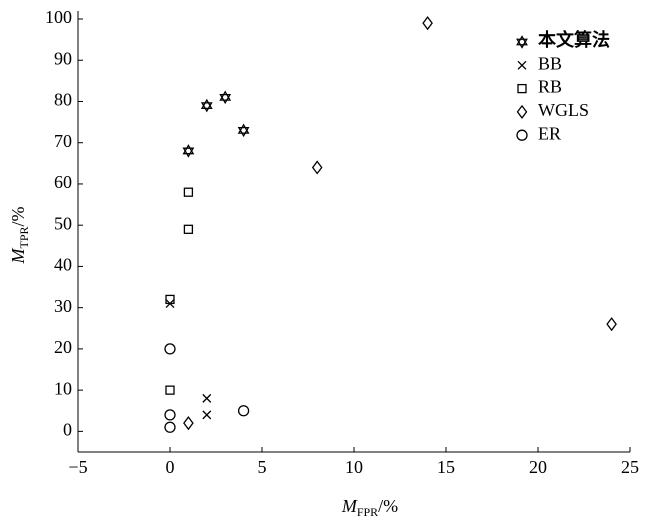 Image resolution: width=650 pixels, height=530 pixels. I want to click on x-axis-label: MFPR/%, so click(369, 507).